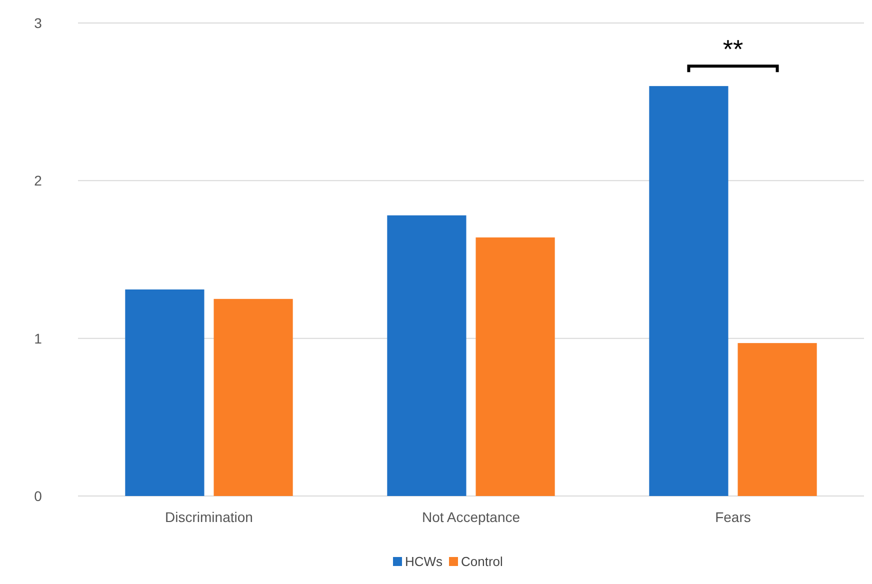  What do you see at coordinates (209, 517) in the screenshot?
I see `x-tick-label: Discrimination` at bounding box center [209, 517].